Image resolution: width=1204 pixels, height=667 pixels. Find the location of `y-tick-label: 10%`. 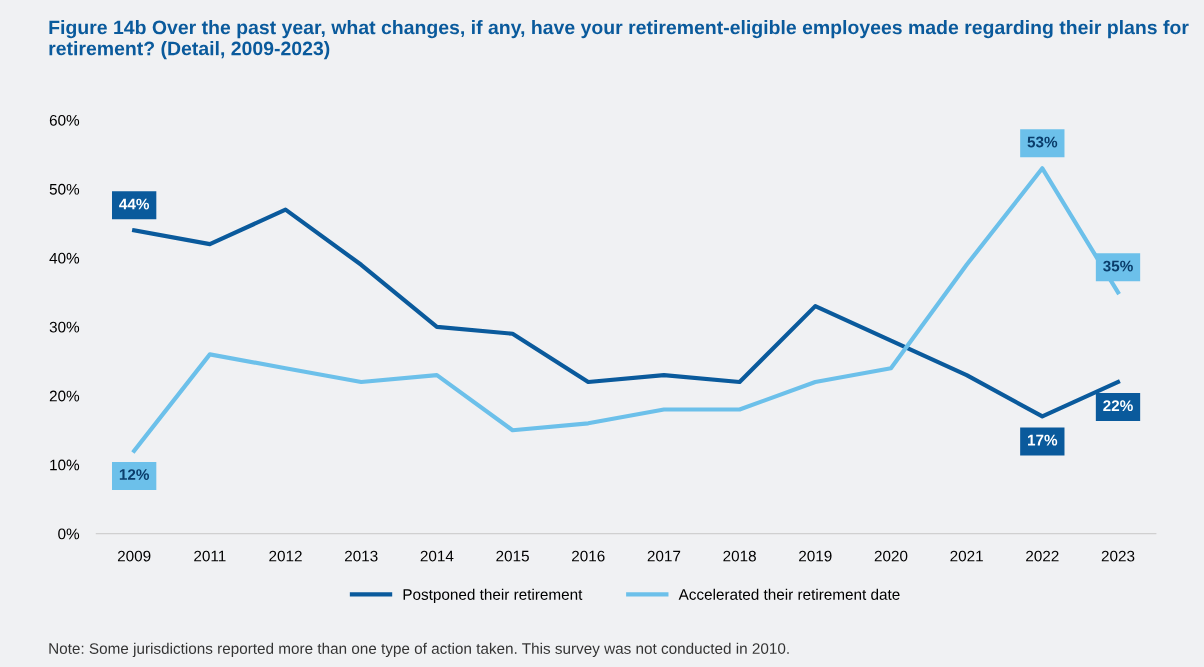

y-tick-label: 10% is located at coordinates (65, 465).